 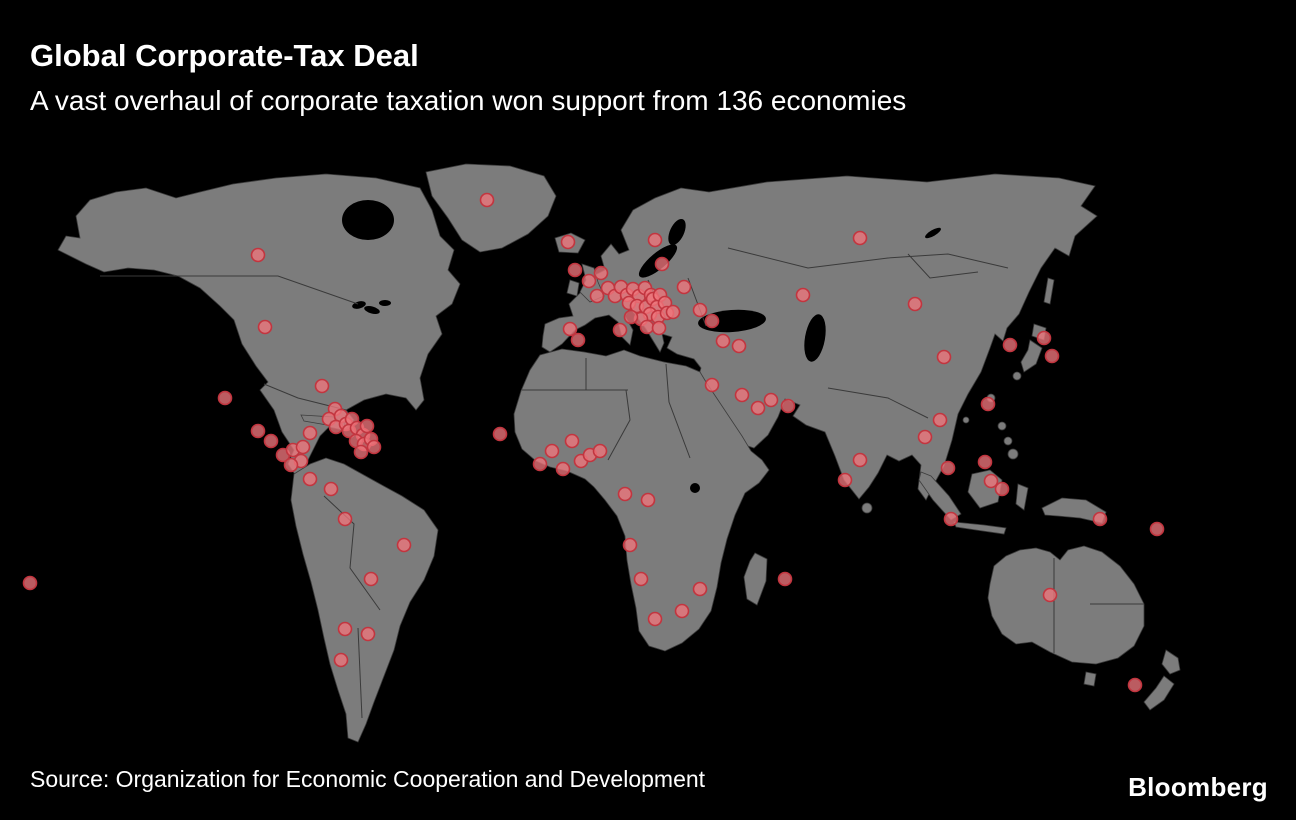 I want to click on landmass-new-zealand-south, so click(x=1159, y=693).